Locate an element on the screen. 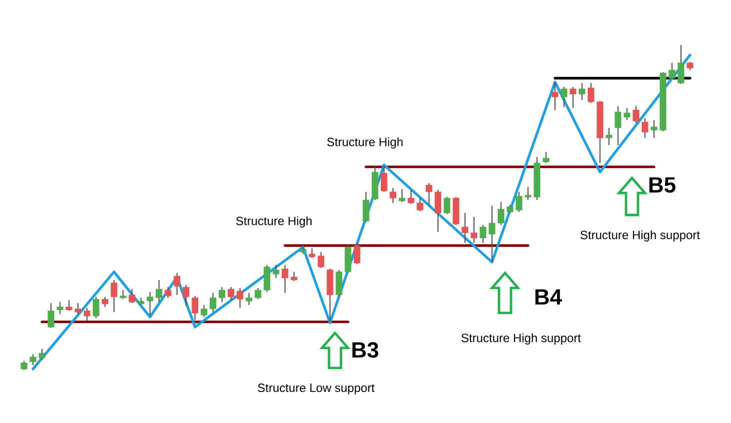 This screenshot has height=423, width=731. annotation: B4 is located at coordinates (548, 297).